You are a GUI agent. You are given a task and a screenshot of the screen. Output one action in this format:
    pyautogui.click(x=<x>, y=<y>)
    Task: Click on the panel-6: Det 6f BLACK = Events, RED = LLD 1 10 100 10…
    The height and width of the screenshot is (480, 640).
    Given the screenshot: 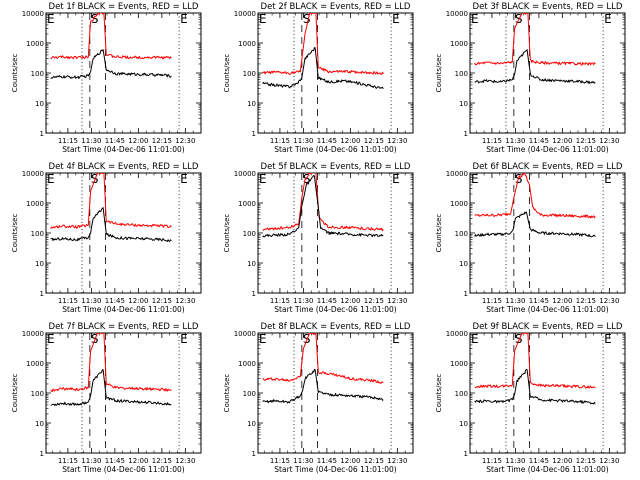 What is the action you would take?
    pyautogui.click(x=530, y=238)
    